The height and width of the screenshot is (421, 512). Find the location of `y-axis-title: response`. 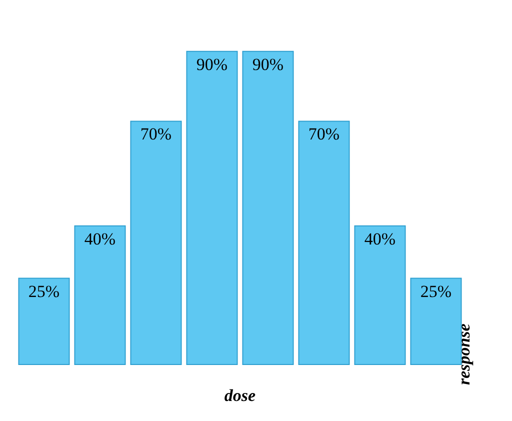

y-axis-title: response is located at coordinates (464, 354).